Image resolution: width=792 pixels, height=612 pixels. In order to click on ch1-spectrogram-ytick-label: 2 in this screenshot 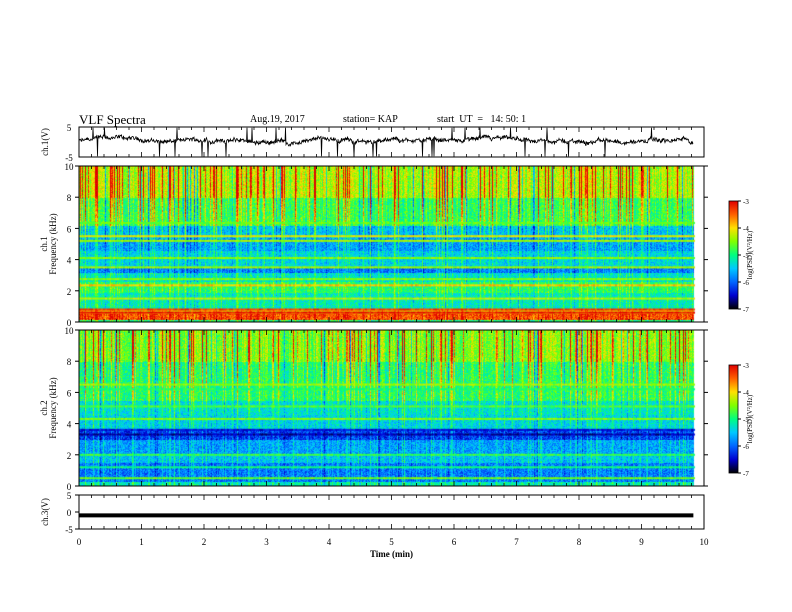, I will do `click(69, 292)`.